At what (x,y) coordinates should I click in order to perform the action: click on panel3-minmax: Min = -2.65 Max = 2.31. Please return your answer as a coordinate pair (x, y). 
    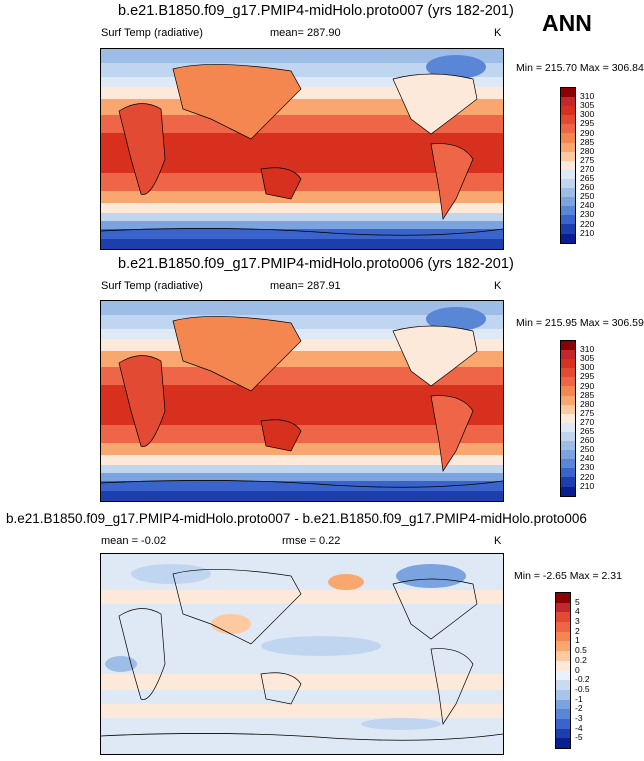
    Looking at the image, I should click on (568, 576).